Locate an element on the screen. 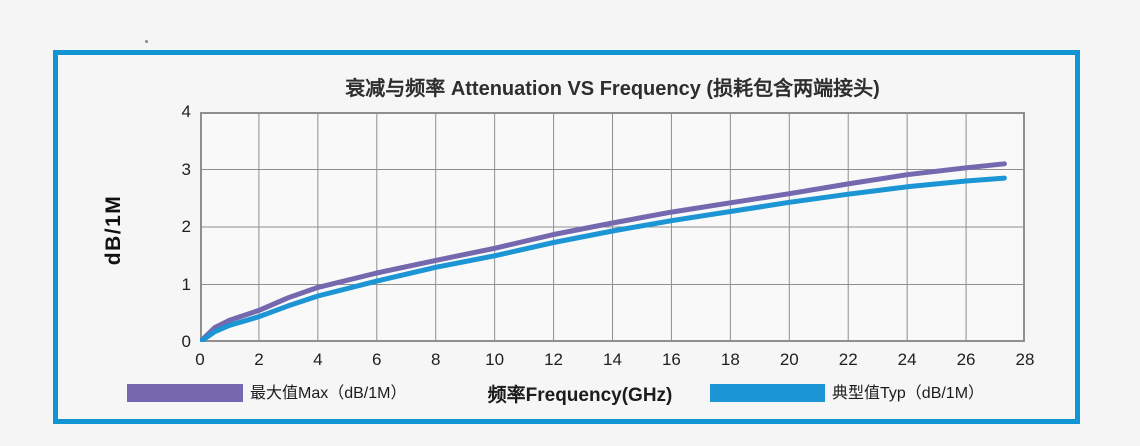  y-tick-label: 3 is located at coordinates (186, 169).